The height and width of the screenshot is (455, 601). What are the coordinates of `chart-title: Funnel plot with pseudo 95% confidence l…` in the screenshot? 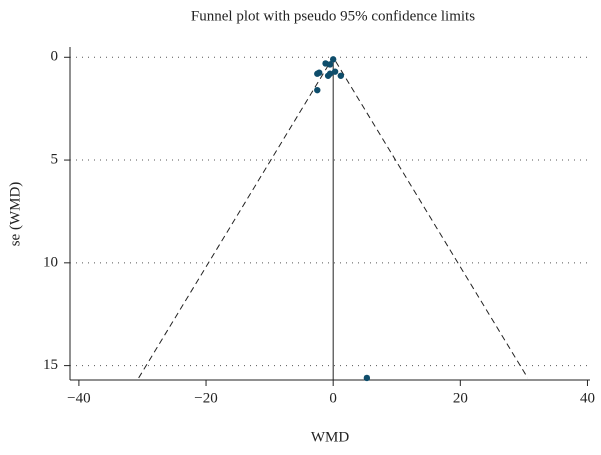 It's located at (333, 16).